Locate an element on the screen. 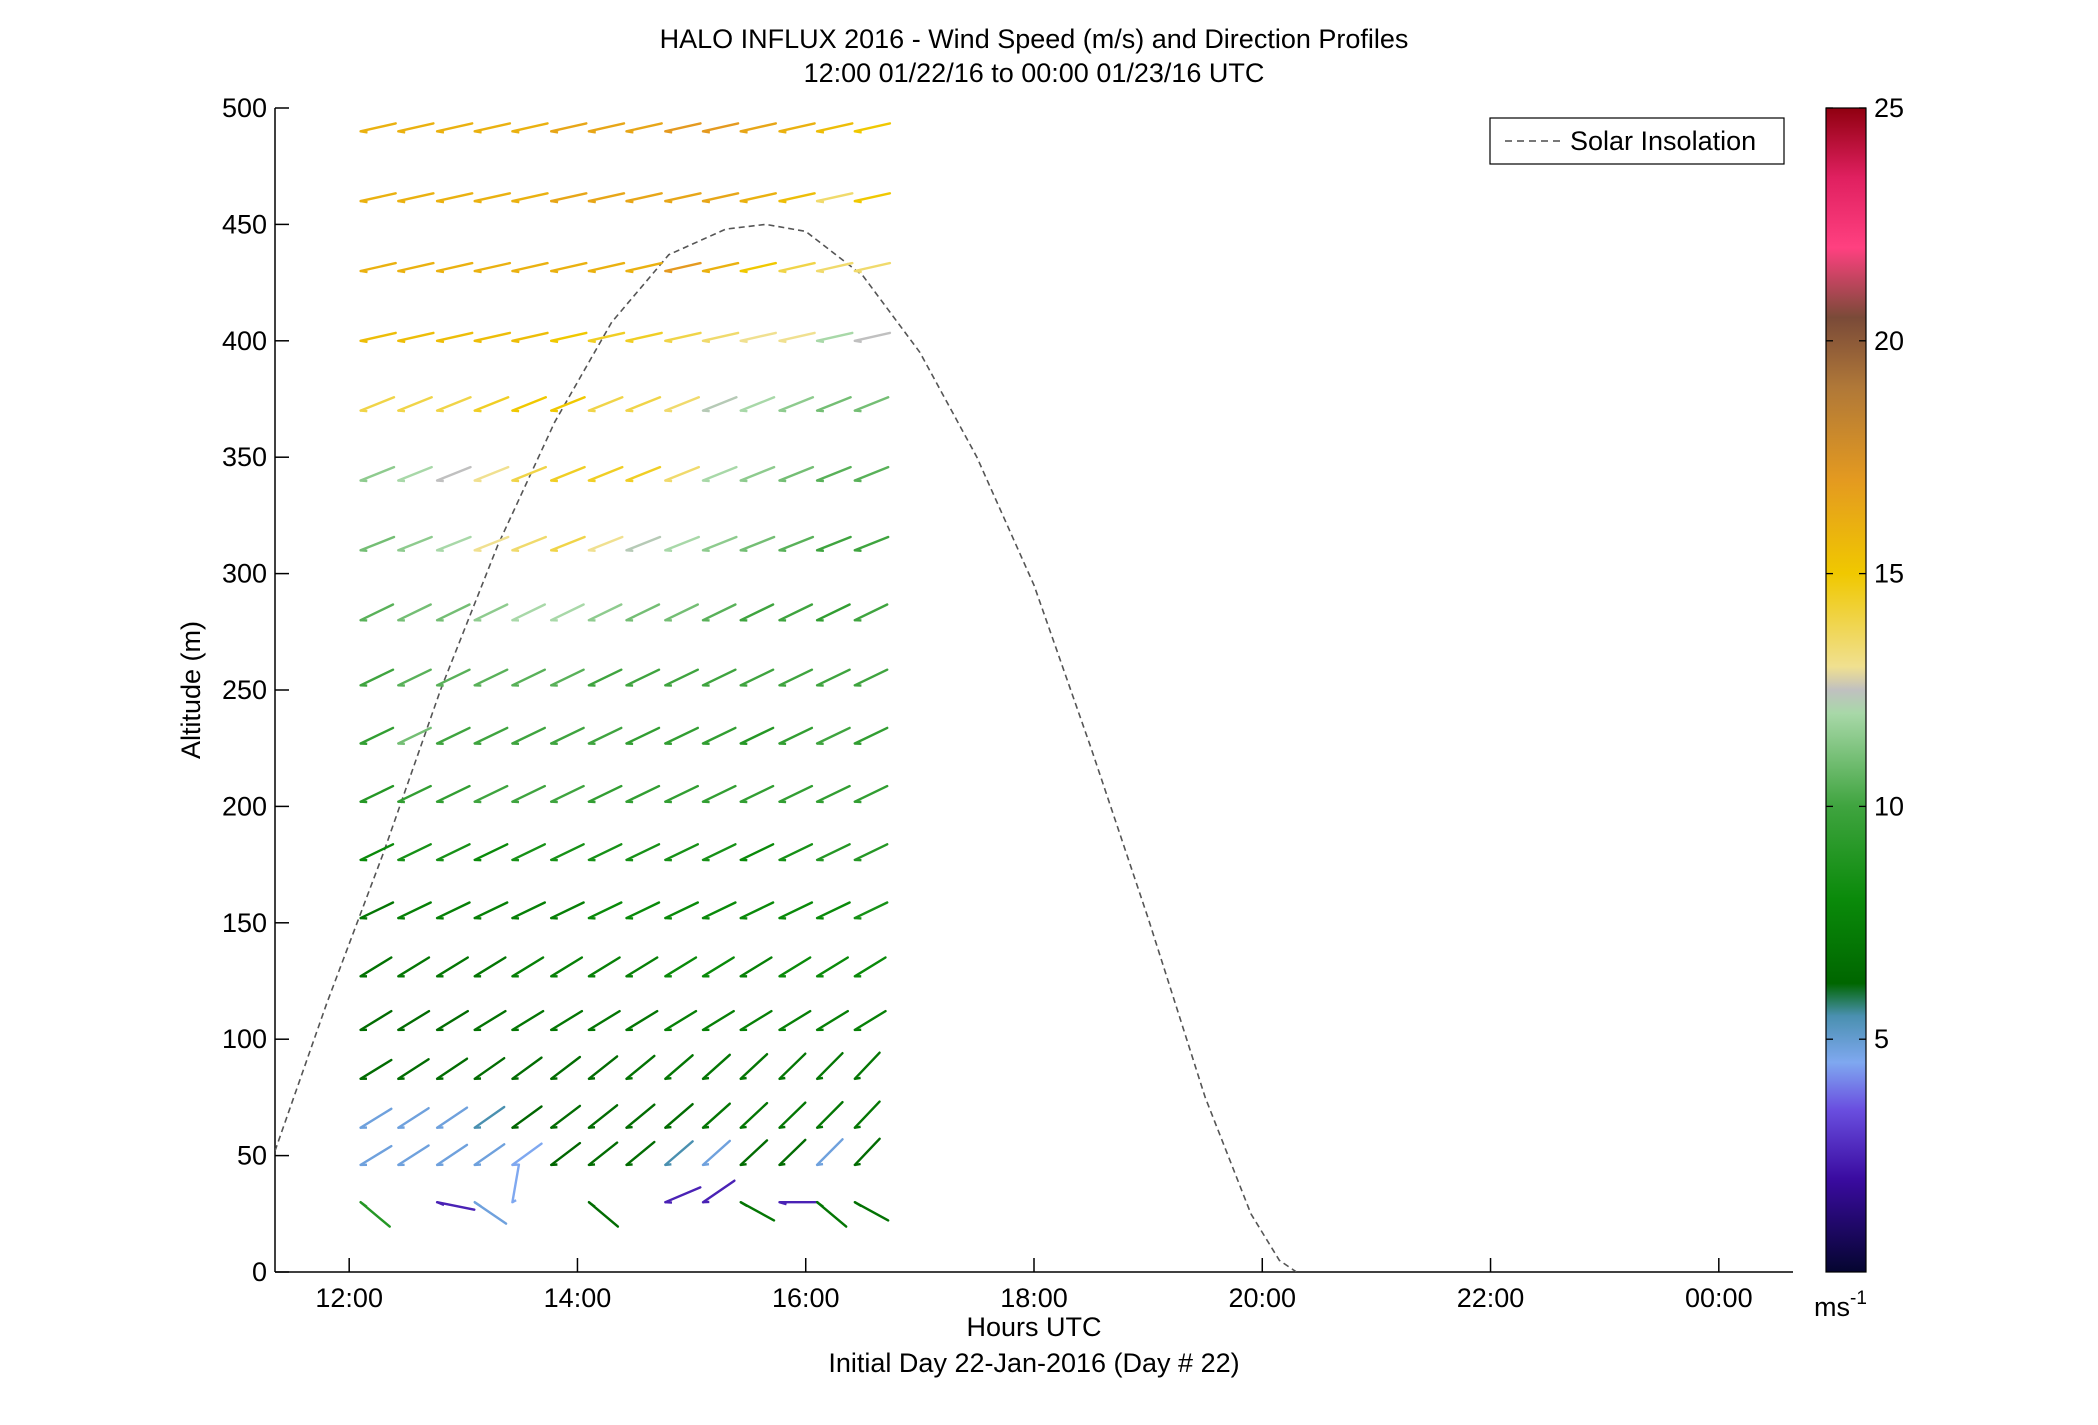 The height and width of the screenshot is (1425, 2098). x-tick-label: 16:00 is located at coordinates (806, 1298).